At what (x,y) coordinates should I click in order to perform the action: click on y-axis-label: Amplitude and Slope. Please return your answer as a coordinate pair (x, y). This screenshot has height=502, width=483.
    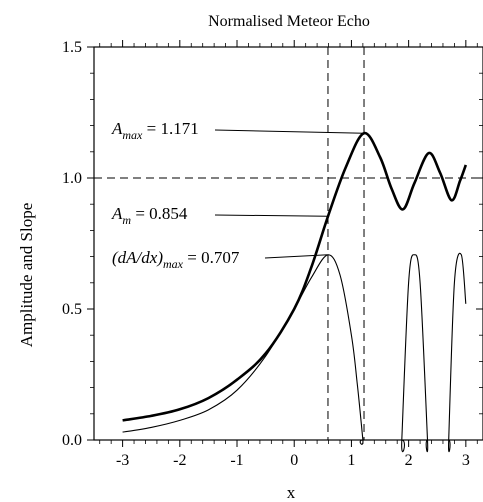
    Looking at the image, I should click on (26, 275).